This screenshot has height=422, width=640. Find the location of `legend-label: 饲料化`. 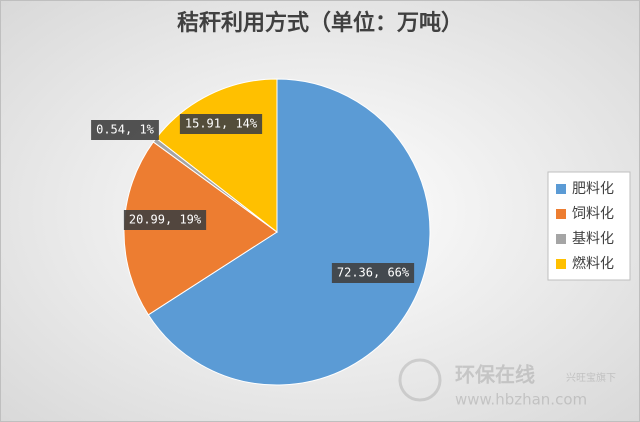

legend-label: 饲料化 is located at coordinates (593, 214).